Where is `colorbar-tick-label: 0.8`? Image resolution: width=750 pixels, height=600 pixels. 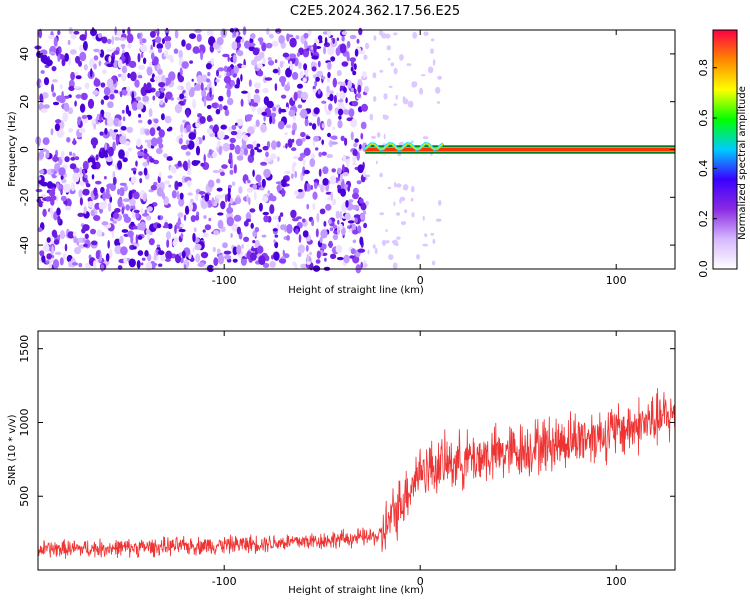
colorbar-tick-label: 0.8 is located at coordinates (703, 68).